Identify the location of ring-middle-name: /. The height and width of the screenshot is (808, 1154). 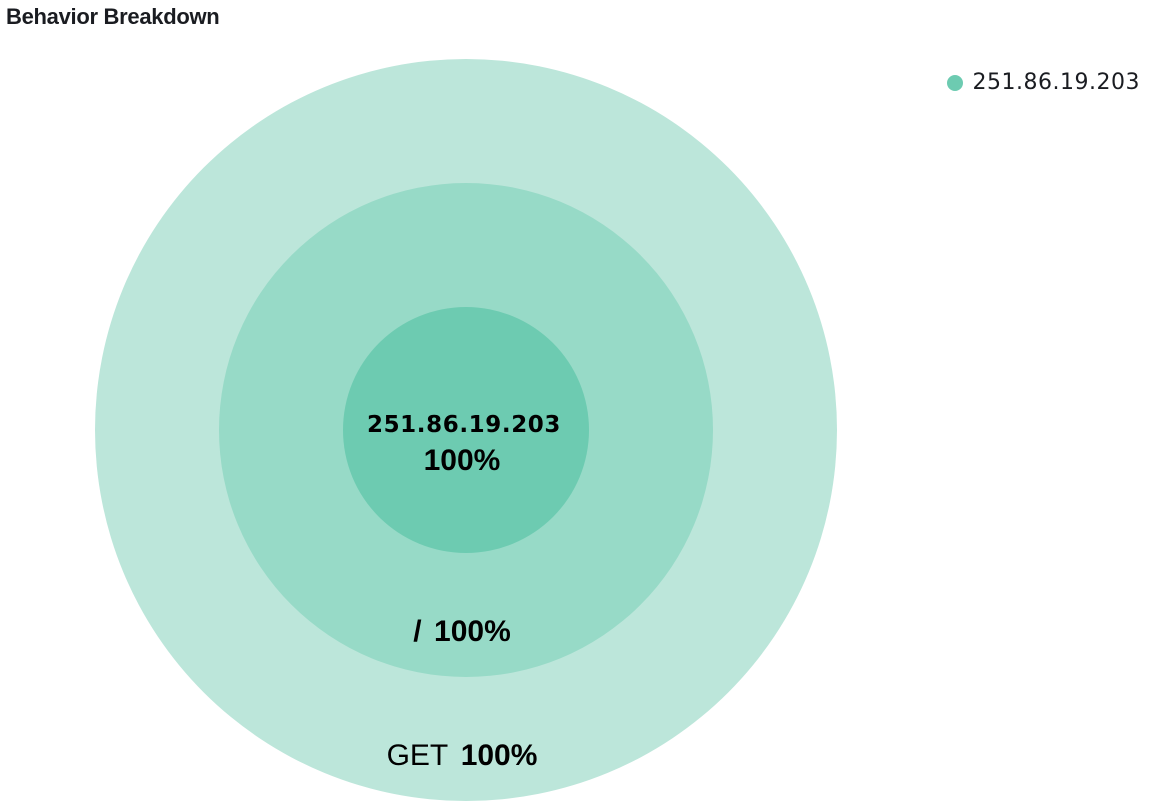
(417, 631).